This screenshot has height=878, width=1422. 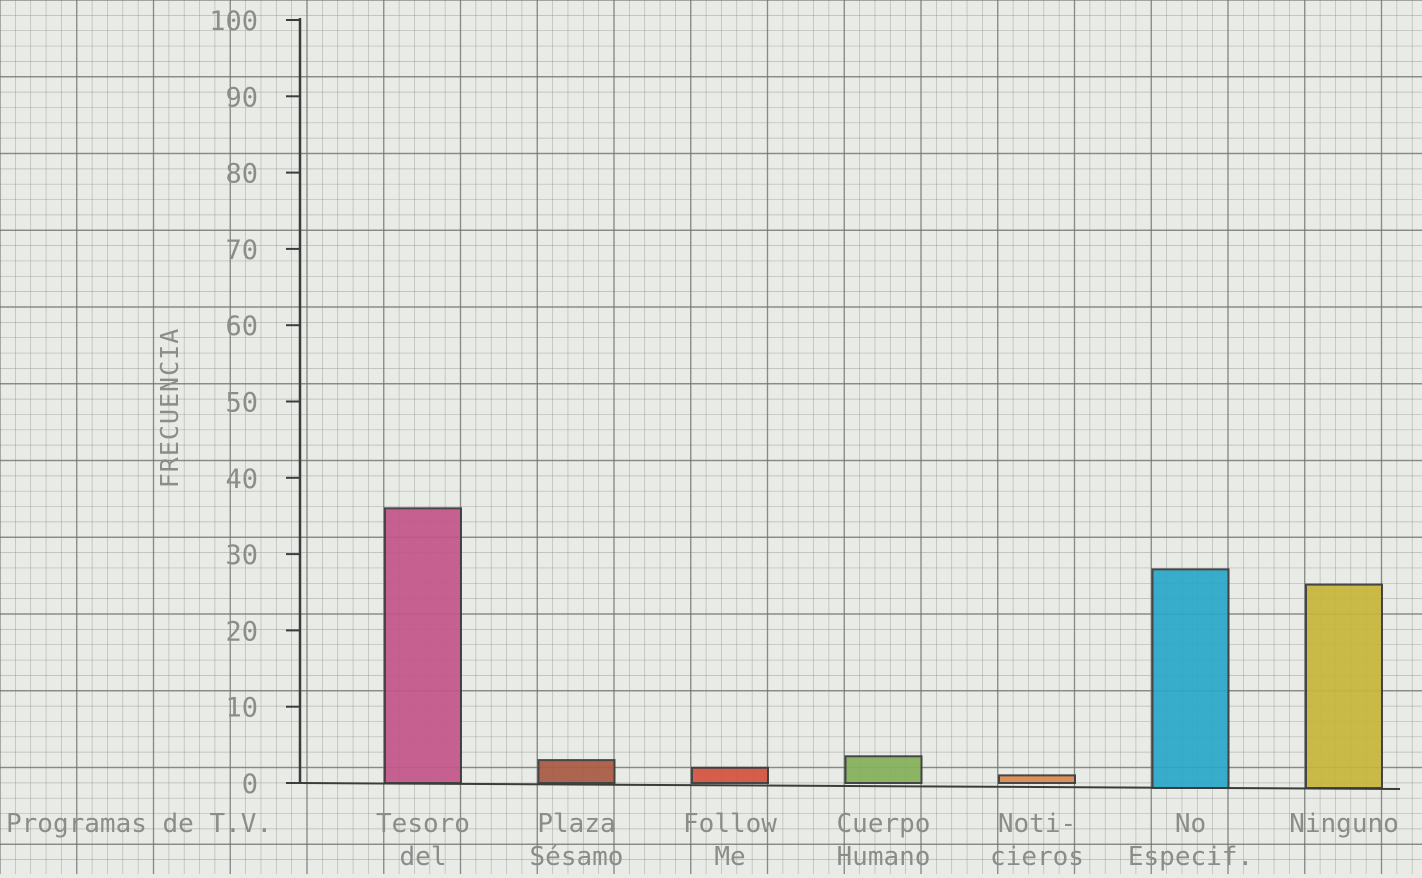 I want to click on x-axis-label: Programas de T.V., so click(x=139, y=824).